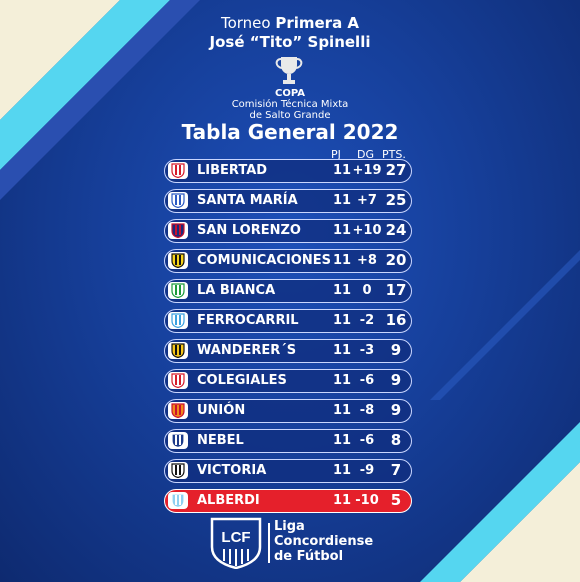 This screenshot has height=582, width=580. I want to click on trophy-icon, so click(289, 70).